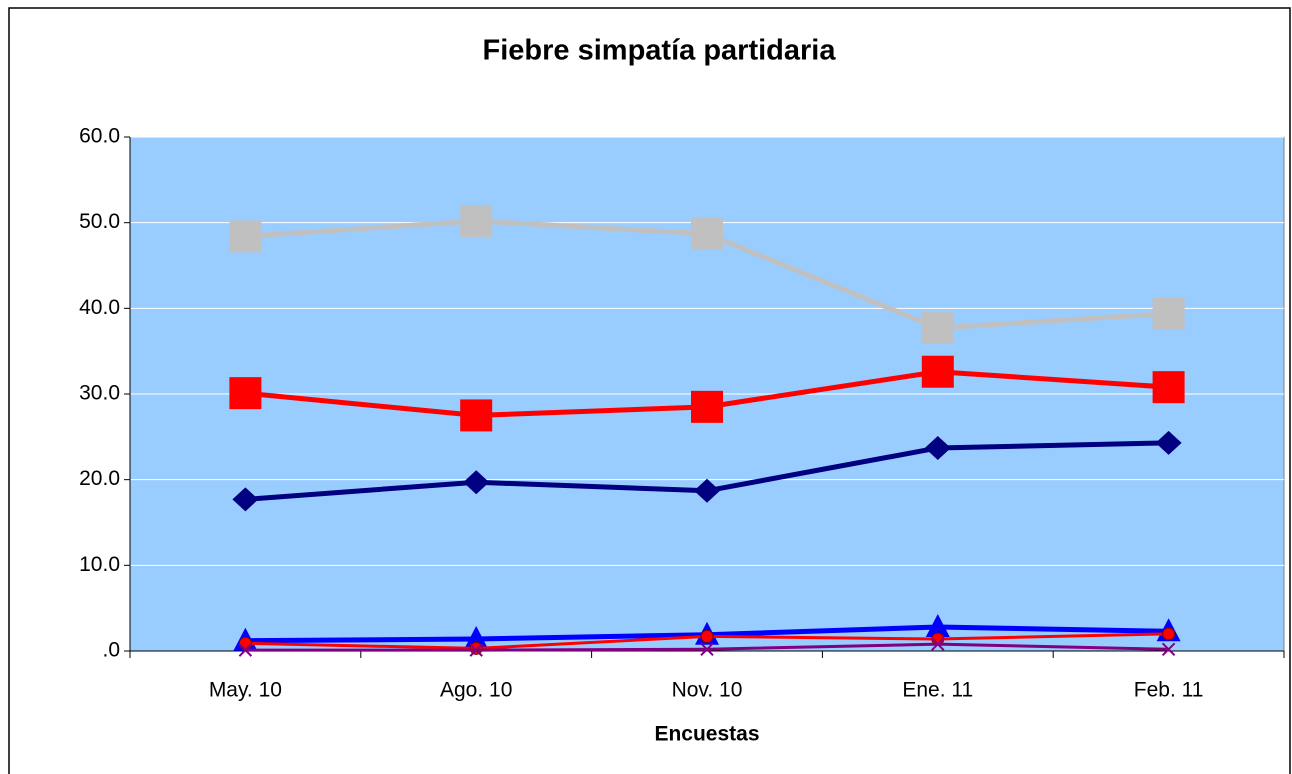  Describe the element at coordinates (937, 690) in the screenshot. I see `x-tick-label: Ene. 11` at that location.